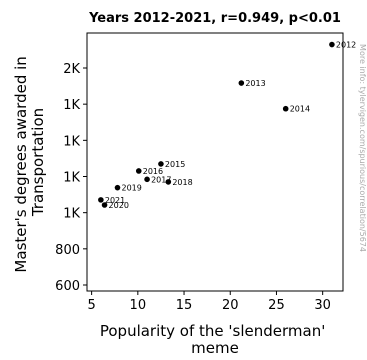 Image resolution: width=367 pixels, height=360 pixels. Describe the element at coordinates (115, 200) in the screenshot. I see `data-point-label: 2021` at that location.